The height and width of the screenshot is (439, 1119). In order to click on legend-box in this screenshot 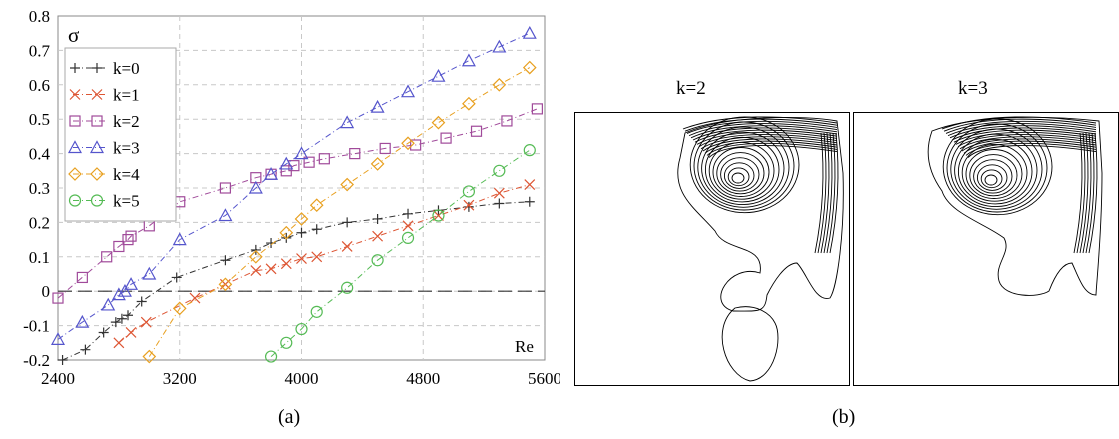, I will do `click(120, 134)`.